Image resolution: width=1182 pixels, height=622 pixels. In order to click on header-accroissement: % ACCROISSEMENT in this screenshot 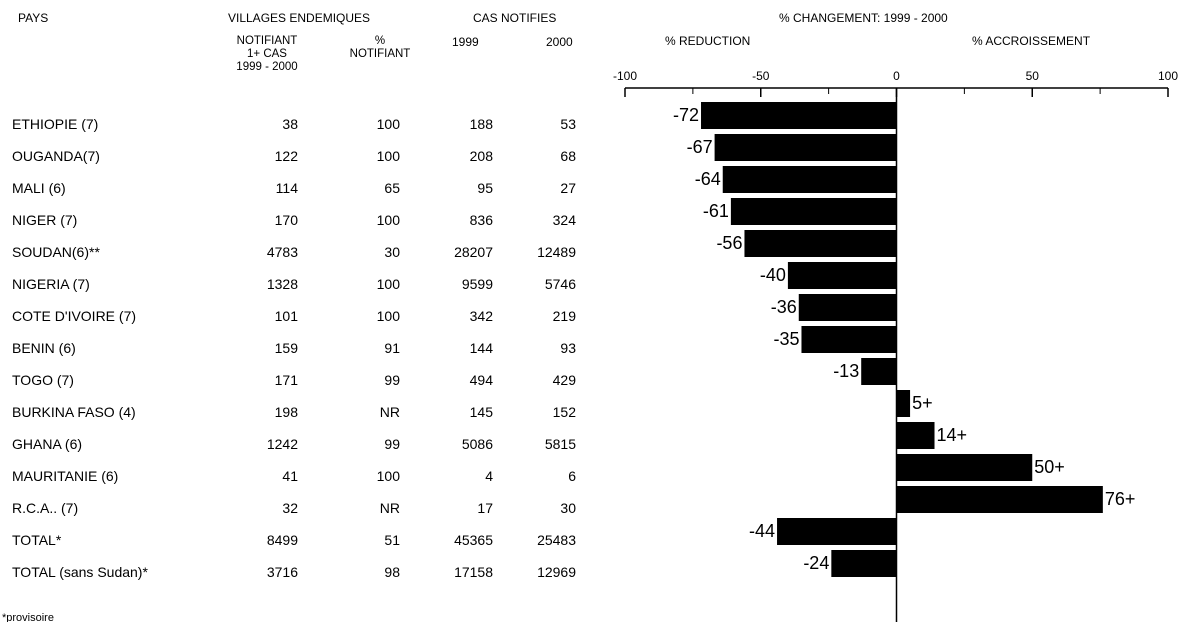, I will do `click(1031, 41)`.